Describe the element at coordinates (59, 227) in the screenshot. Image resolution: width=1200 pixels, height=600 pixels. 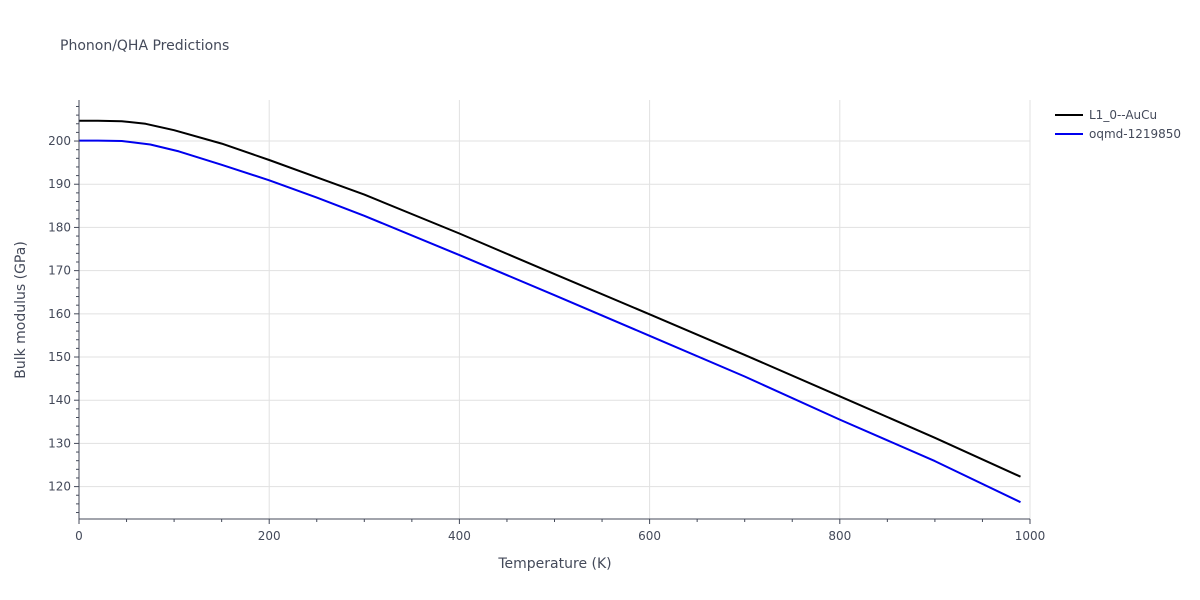
I see `y-tick-label: 180` at that location.